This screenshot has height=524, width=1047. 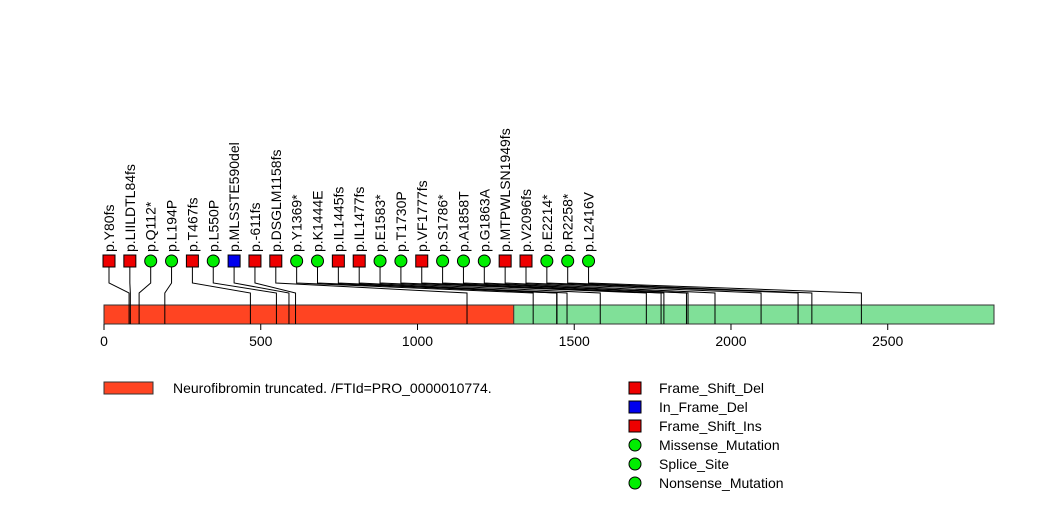 I want to click on mutation-label-10: p.K1444E, so click(x=318, y=222).